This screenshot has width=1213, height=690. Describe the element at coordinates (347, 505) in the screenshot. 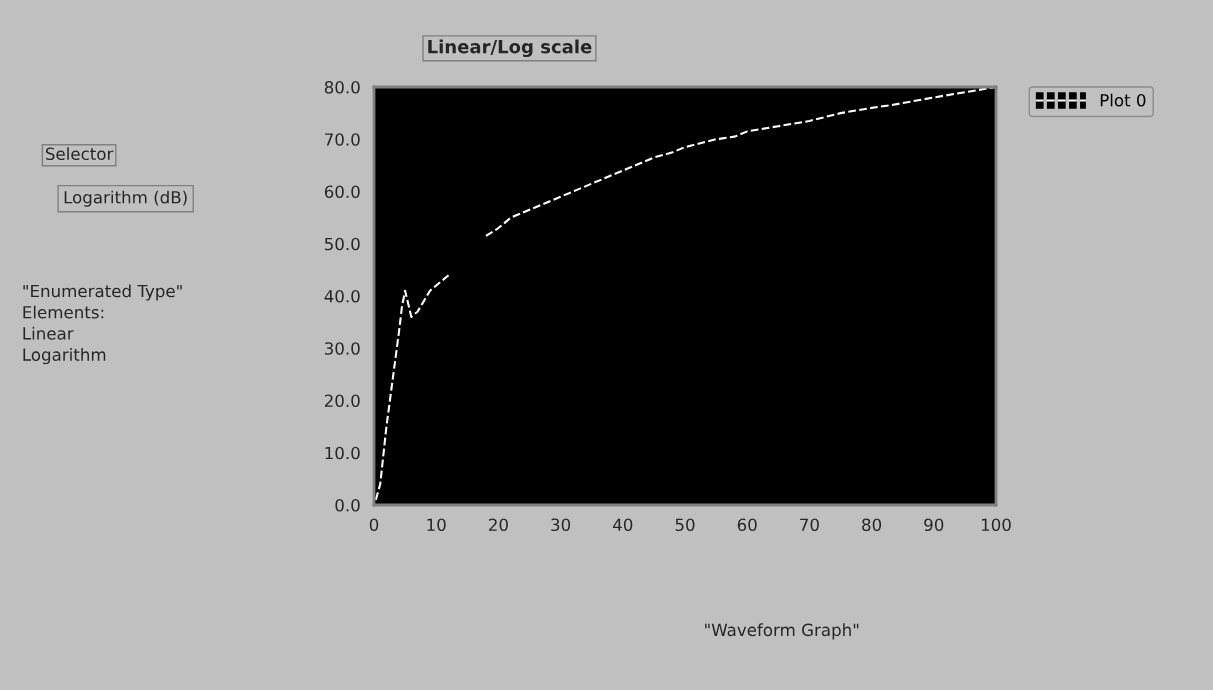

I see `y-tick-label: 0.0` at that location.